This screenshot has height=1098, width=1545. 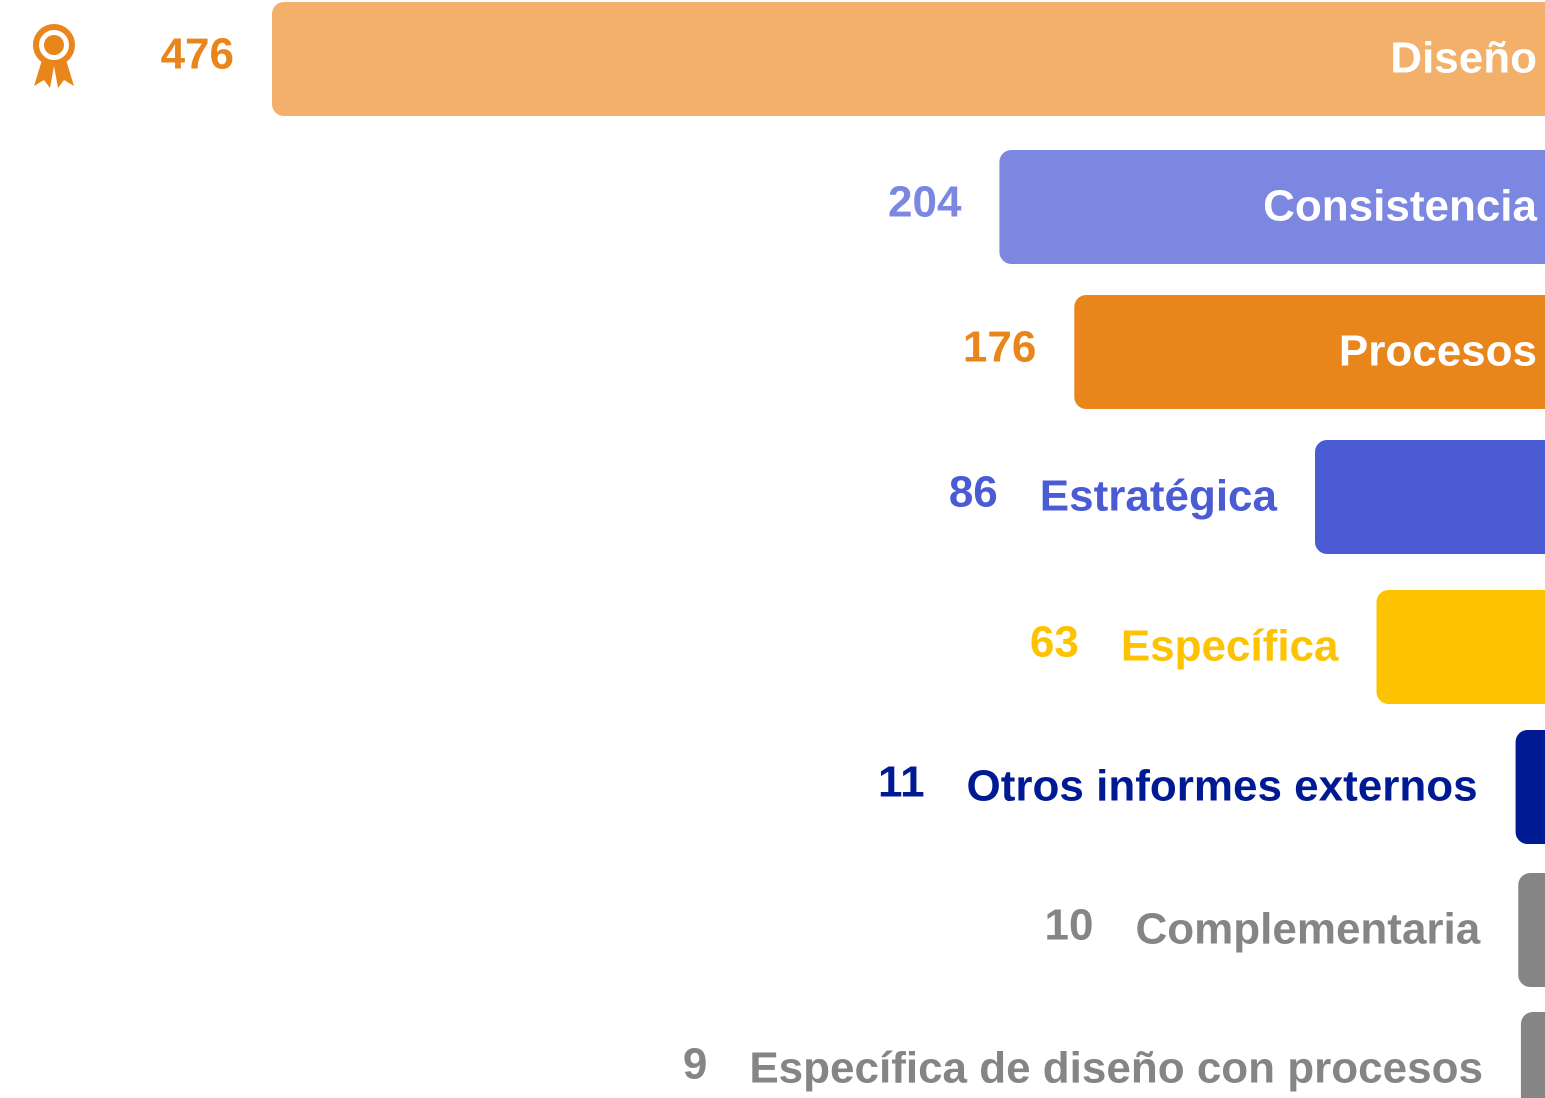 I want to click on value-label: 204, so click(x=925, y=202).